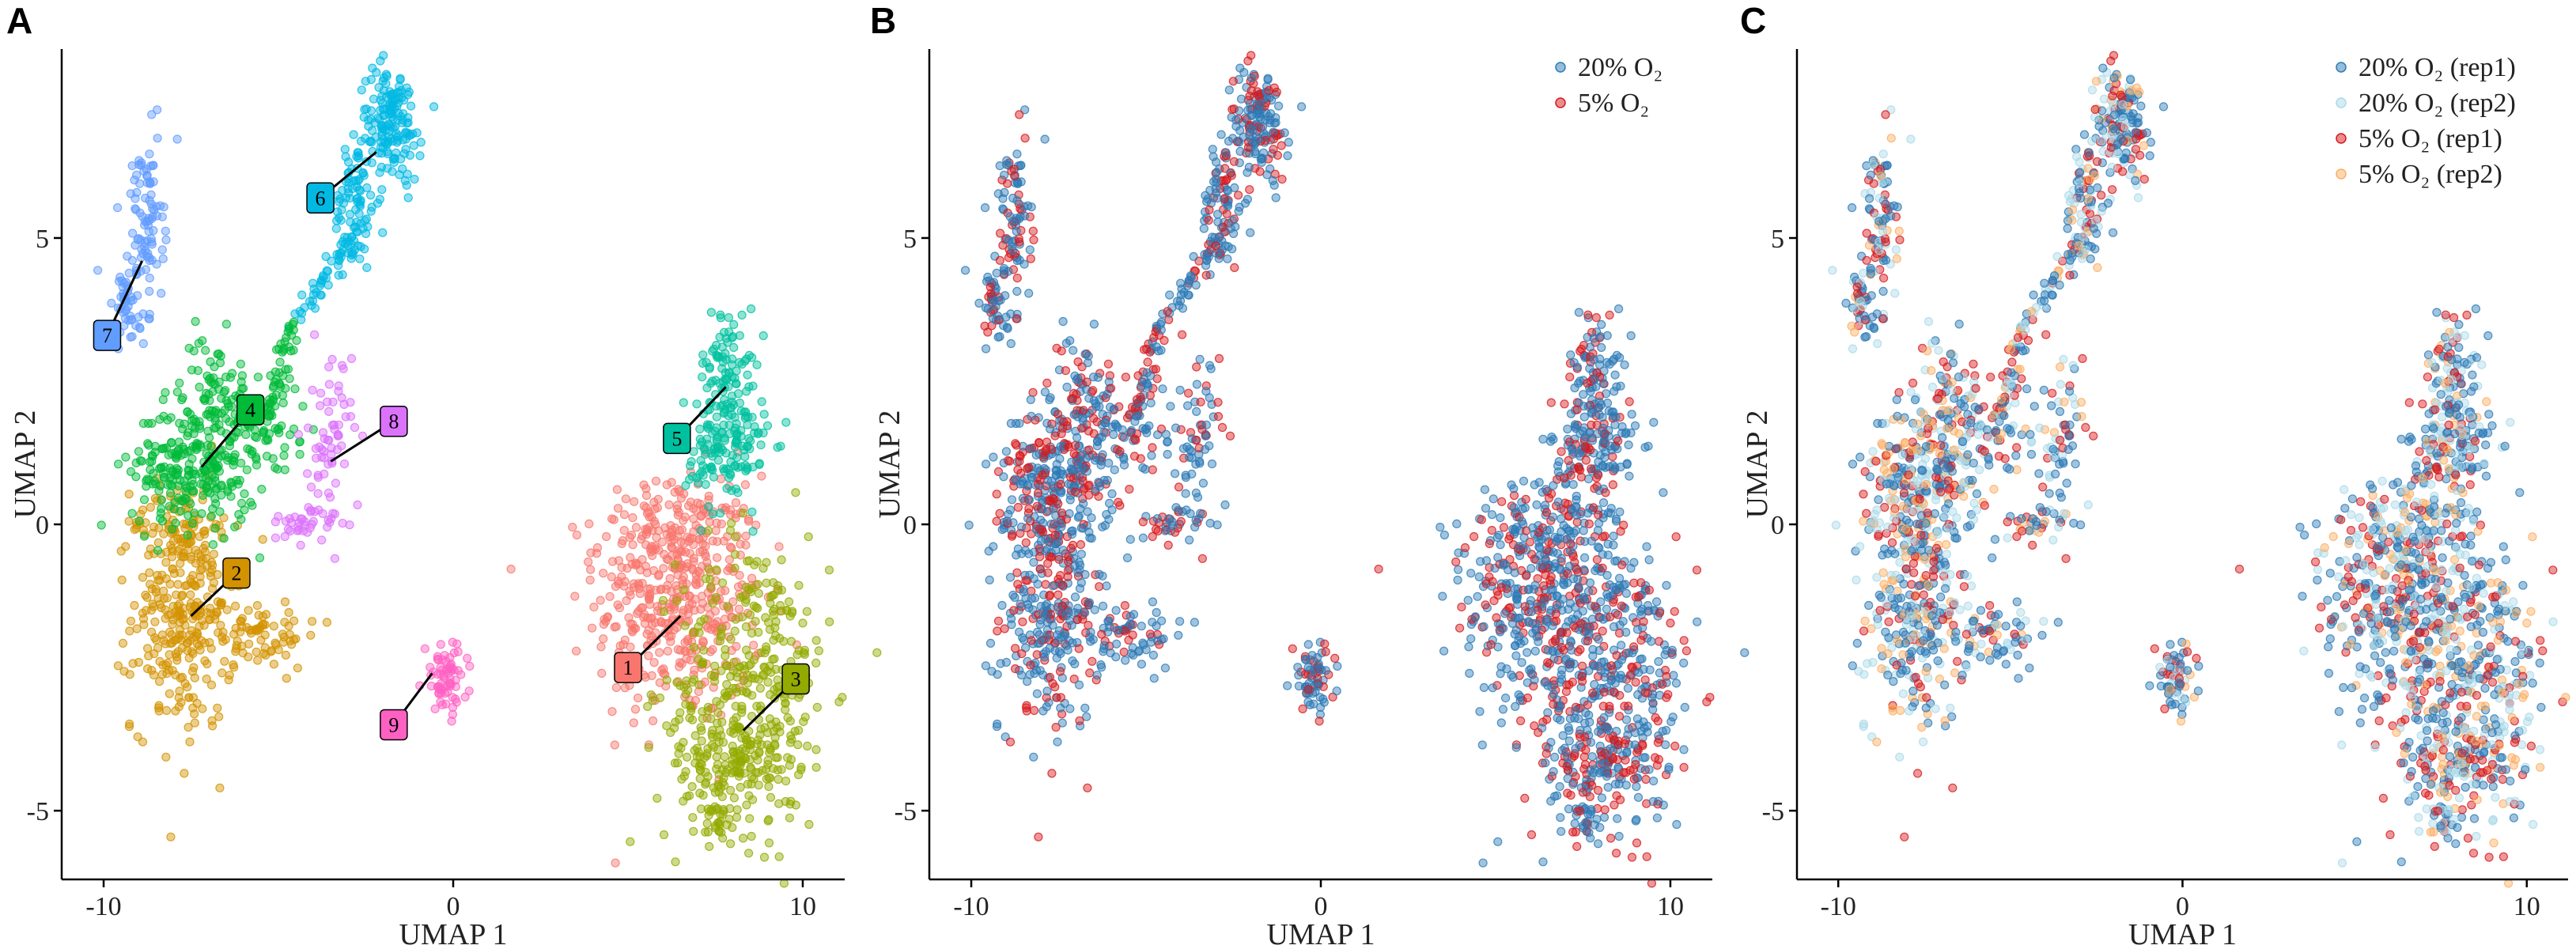  What do you see at coordinates (803, 907) in the screenshot?
I see `x-tick-label: 10` at bounding box center [803, 907].